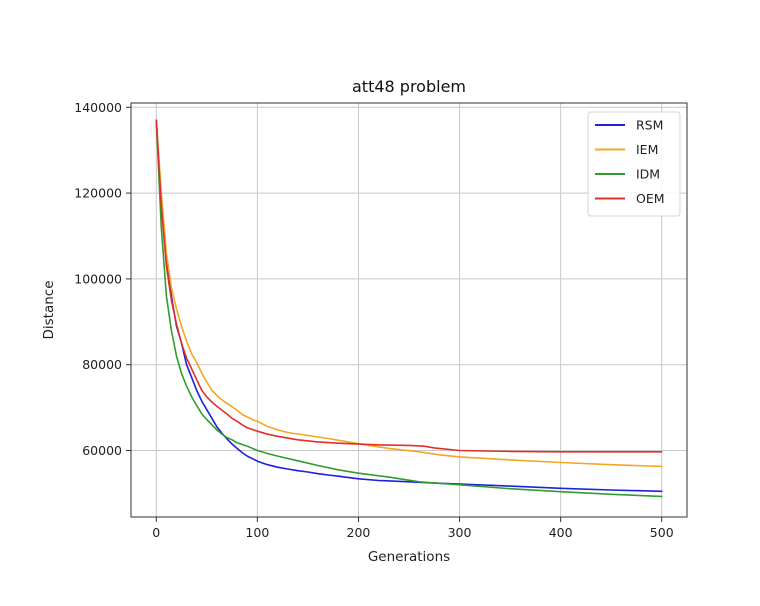  What do you see at coordinates (359, 532) in the screenshot?
I see `x-tick-label: 200` at bounding box center [359, 532].